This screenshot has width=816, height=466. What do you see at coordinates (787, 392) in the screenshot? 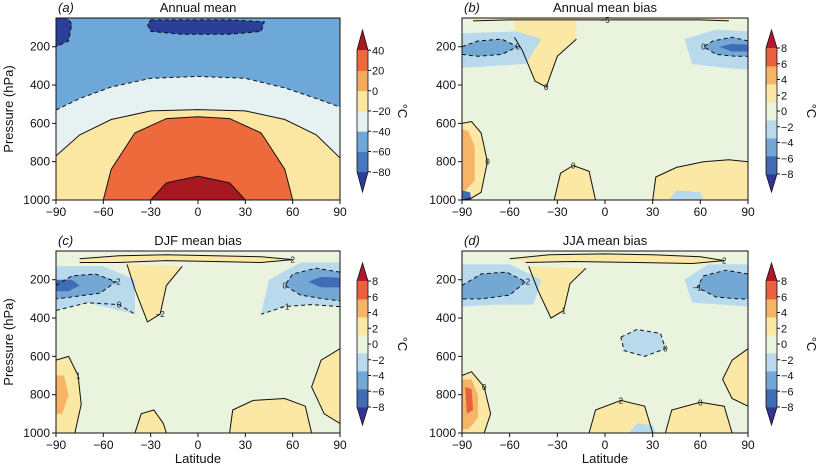
I see `panel-4-cb-tick-label-7: −6` at bounding box center [787, 392].